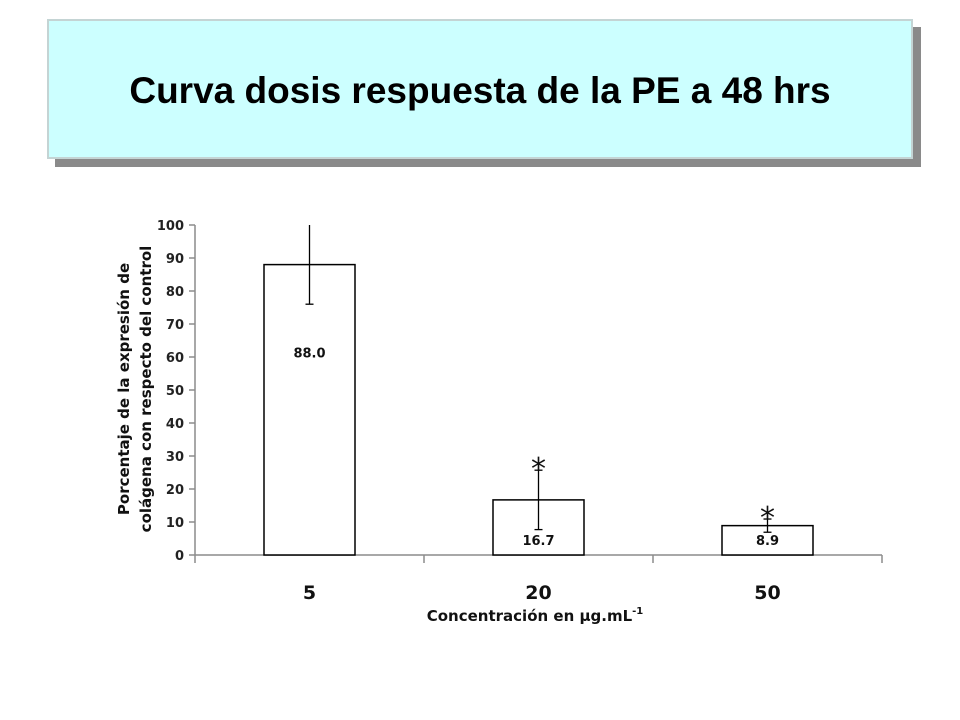 The width and height of the screenshot is (960, 720). What do you see at coordinates (309, 354) in the screenshot?
I see `data-label: 88.0` at bounding box center [309, 354].